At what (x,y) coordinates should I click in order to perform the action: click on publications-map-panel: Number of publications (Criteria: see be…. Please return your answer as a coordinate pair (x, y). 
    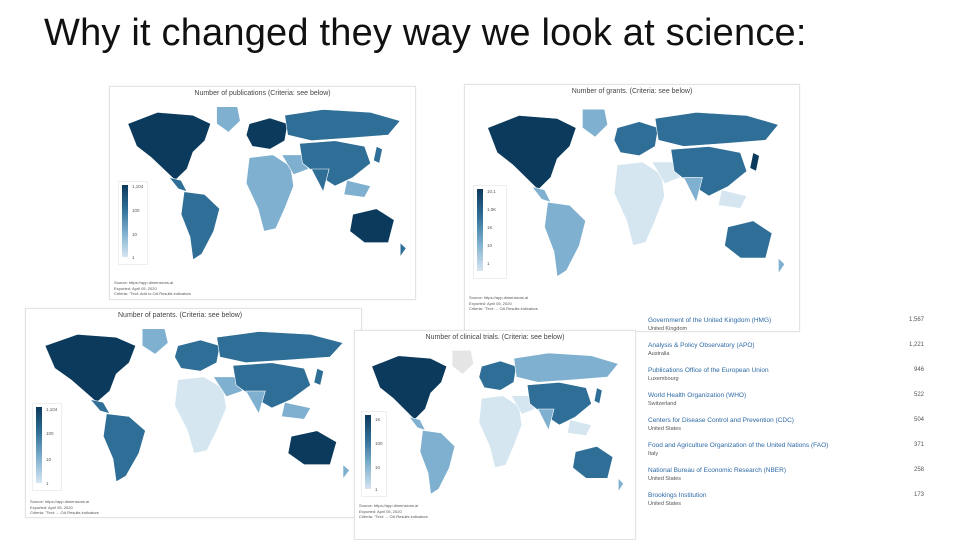
    Looking at the image, I should click on (262, 193).